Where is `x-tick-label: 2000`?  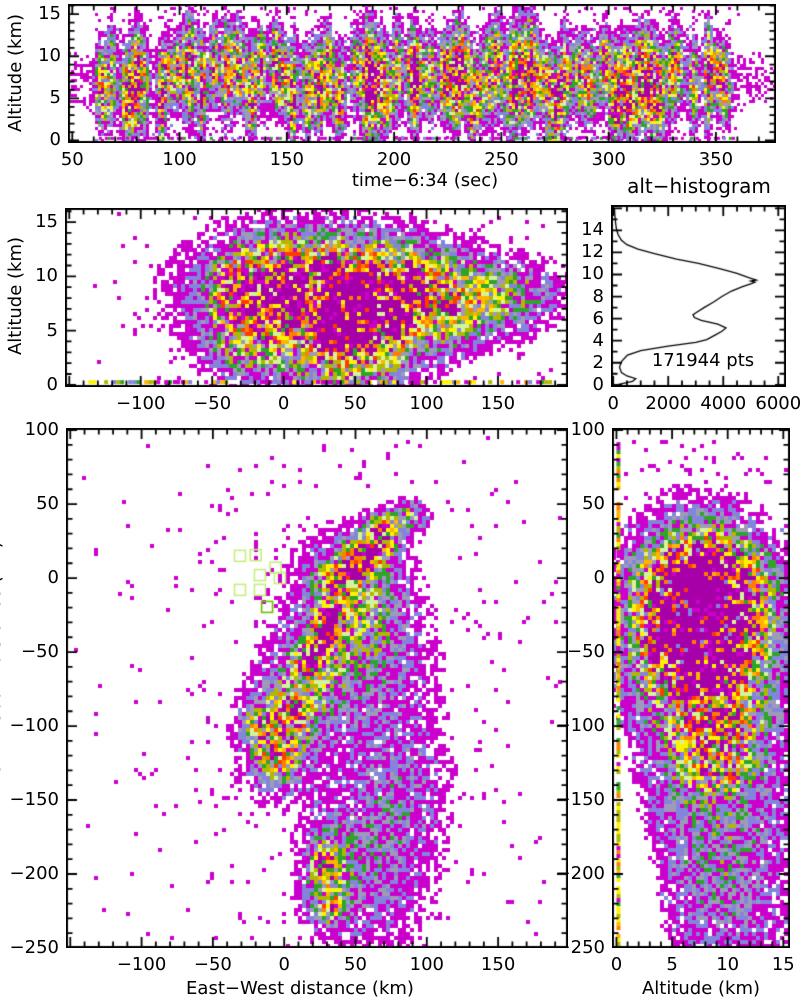
x-tick-label: 2000 is located at coordinates (668, 403).